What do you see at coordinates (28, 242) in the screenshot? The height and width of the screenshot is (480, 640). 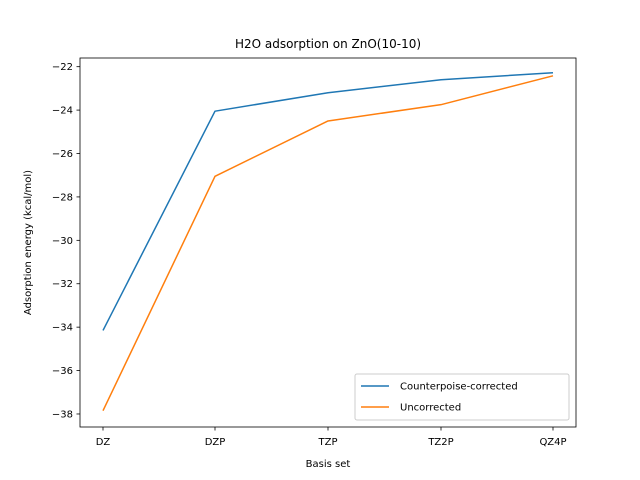 I see `y-axis-label: Adsorption energy (kcal/mol)` at bounding box center [28, 242].